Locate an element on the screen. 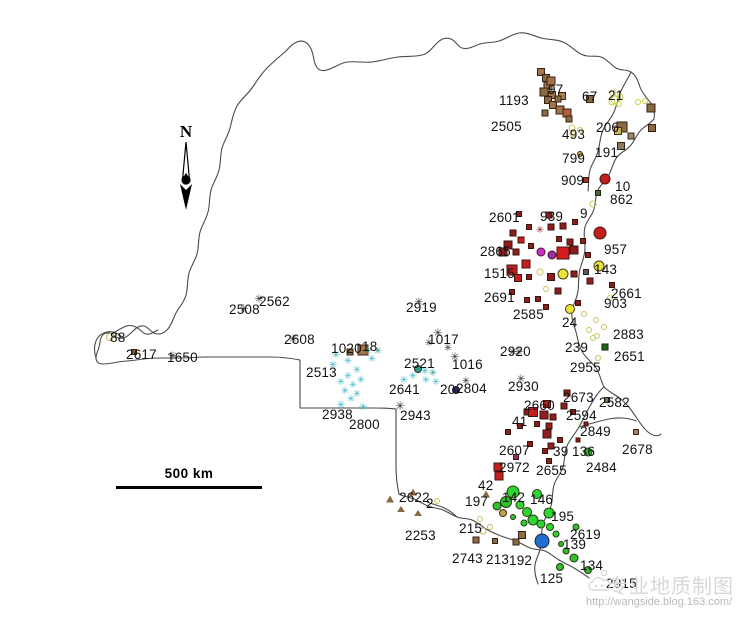 This screenshot has height=619, width=752. map-point-2800: ✳ is located at coordinates (363, 407).